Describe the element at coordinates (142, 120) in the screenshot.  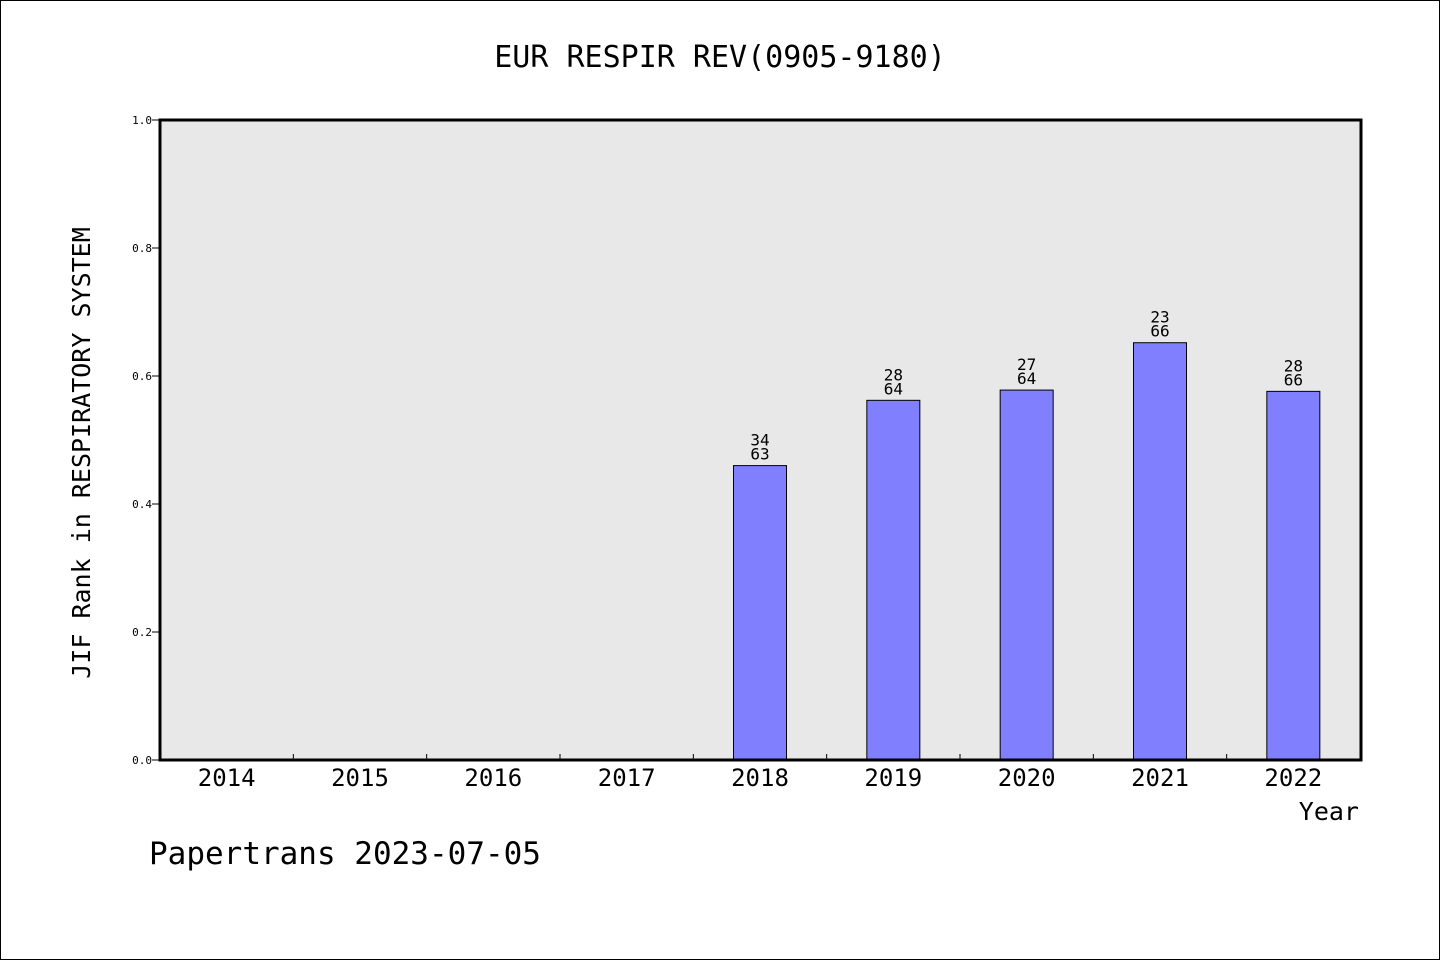
I see `y-tick-label: 1.0` at that location.